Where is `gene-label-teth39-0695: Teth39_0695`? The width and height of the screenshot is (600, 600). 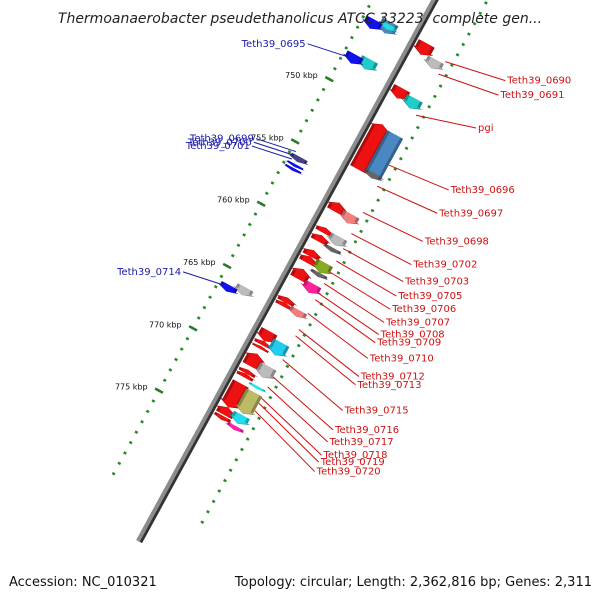
gene-label-teth39-0695: Teth39_0695 is located at coordinates (273, 44).